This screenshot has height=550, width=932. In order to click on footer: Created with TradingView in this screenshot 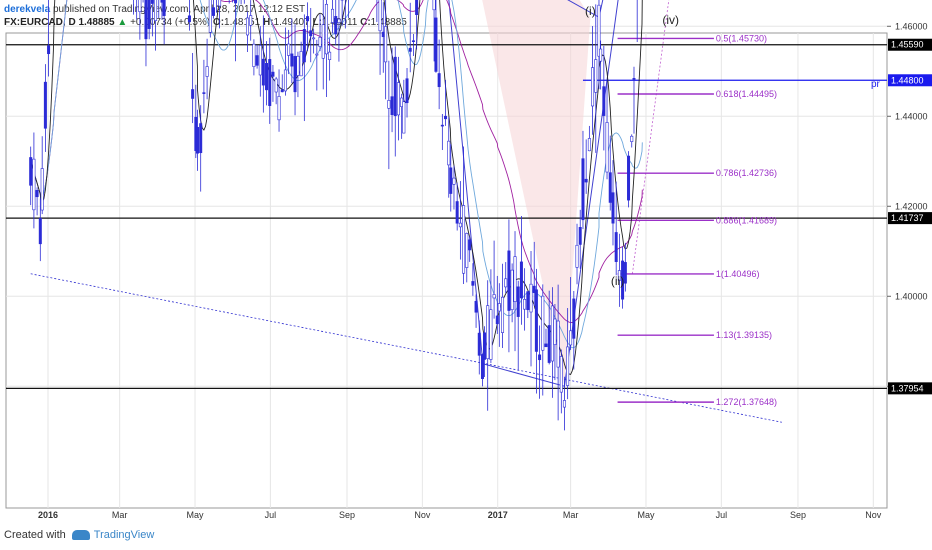, I will do `click(79, 535)`.